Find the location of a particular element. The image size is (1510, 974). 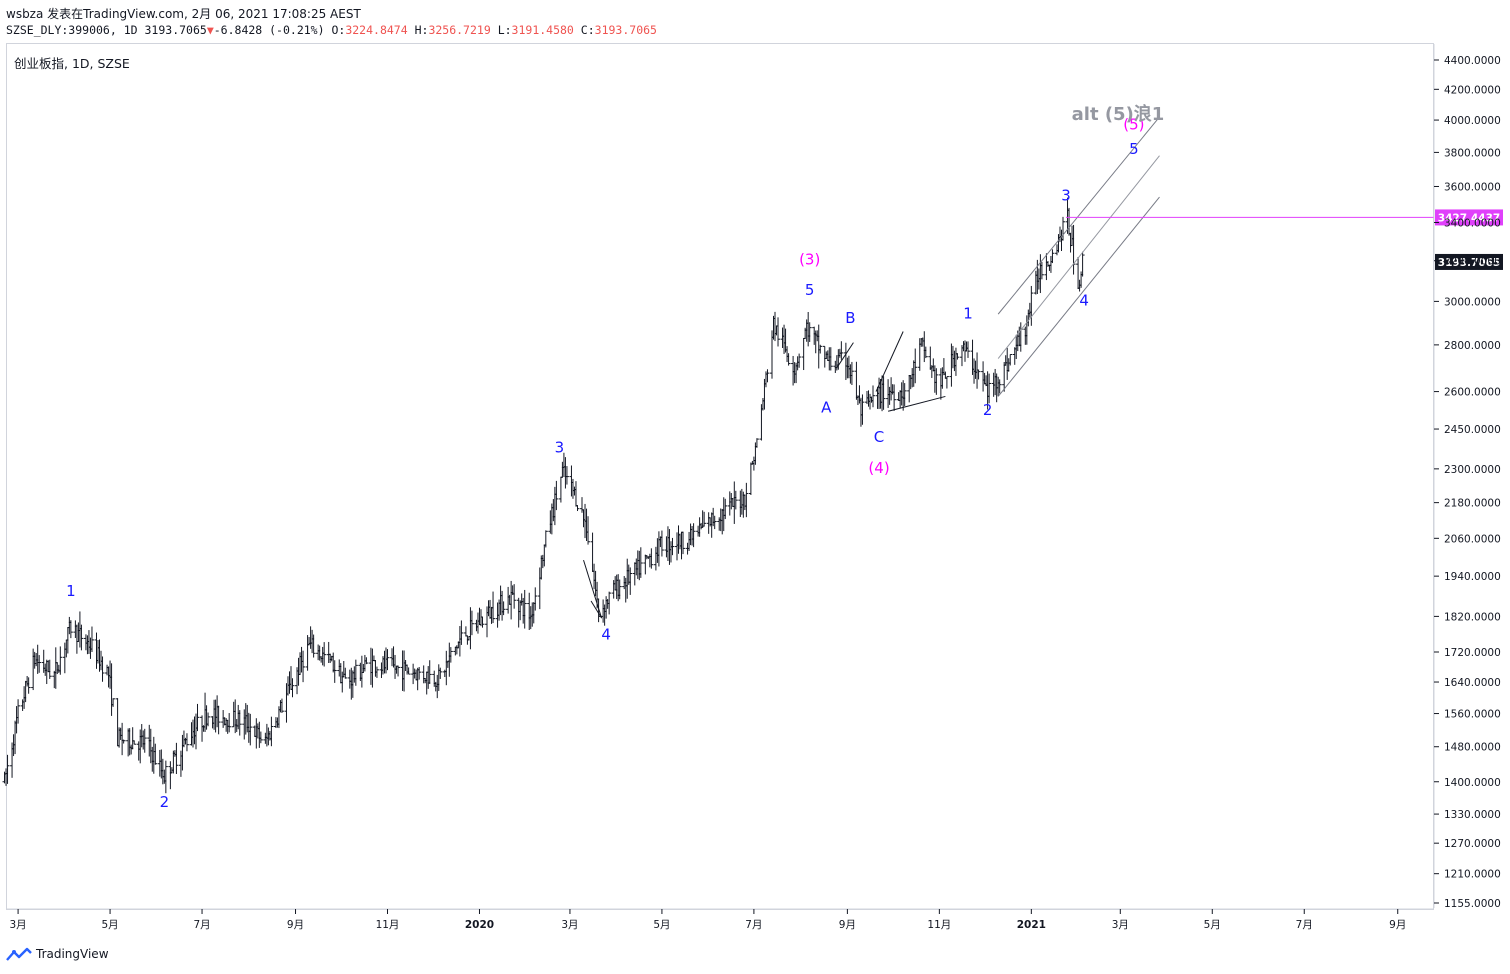

tradingview-footer: TradingView is located at coordinates (57, 954).